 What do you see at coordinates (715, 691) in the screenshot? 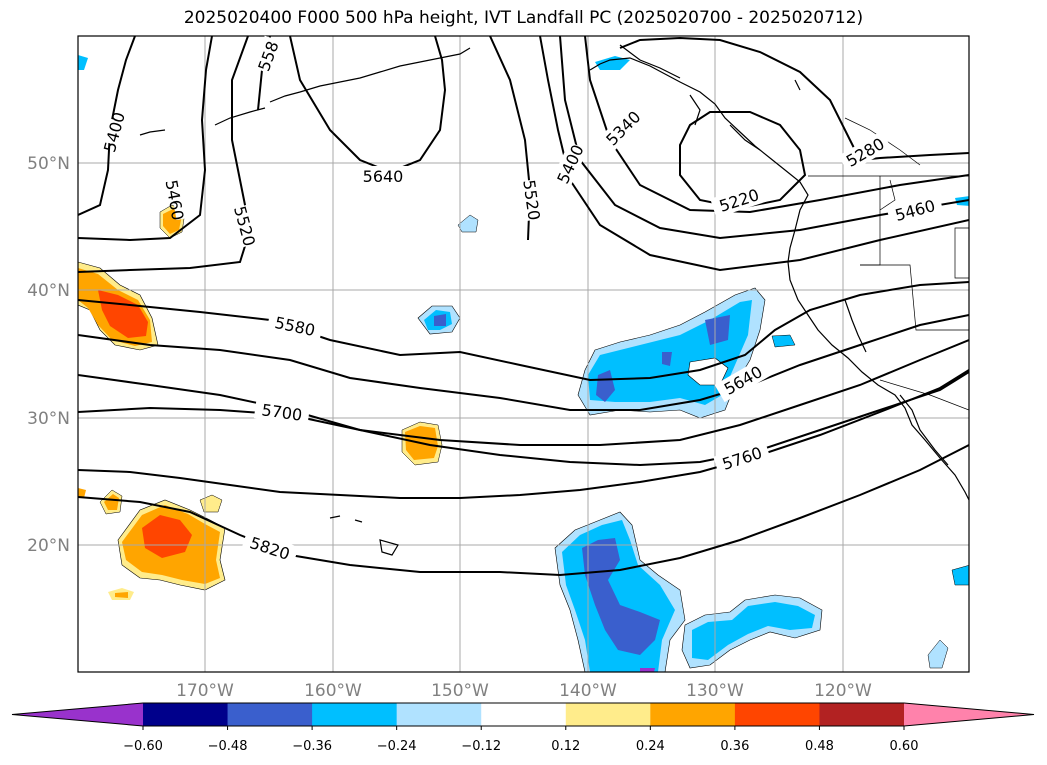
I see `lon-label-130w: 130°W` at bounding box center [715, 691].